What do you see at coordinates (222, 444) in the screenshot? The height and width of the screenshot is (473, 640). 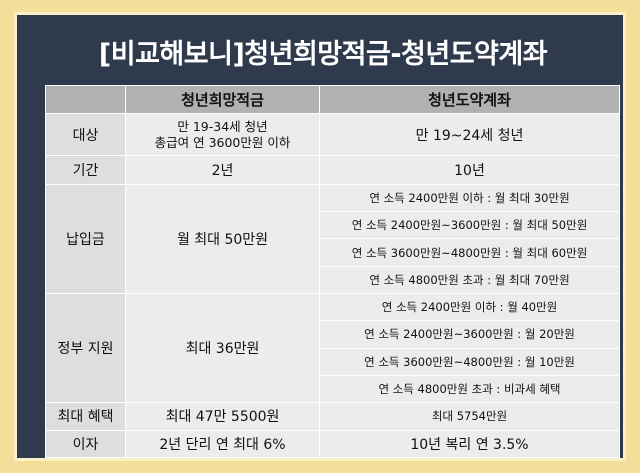 I see `interest-a: 2년 단리 연 최대 6%` at bounding box center [222, 444].